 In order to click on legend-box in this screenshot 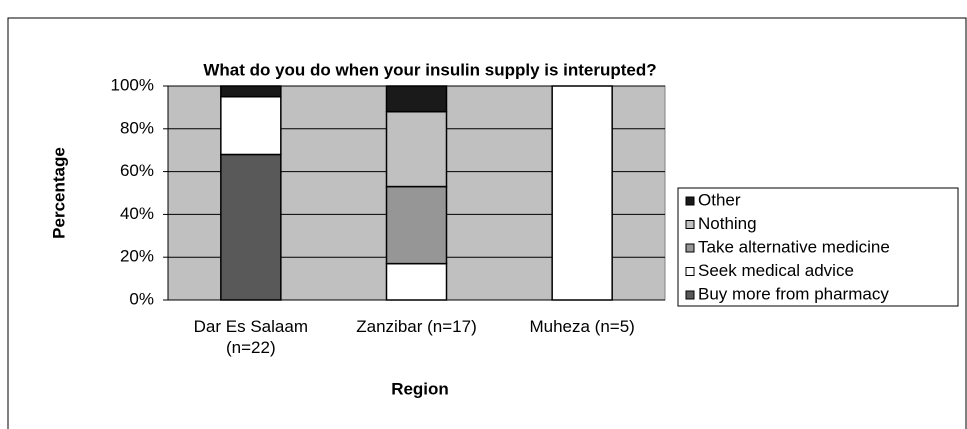, I will do `click(818, 247)`.